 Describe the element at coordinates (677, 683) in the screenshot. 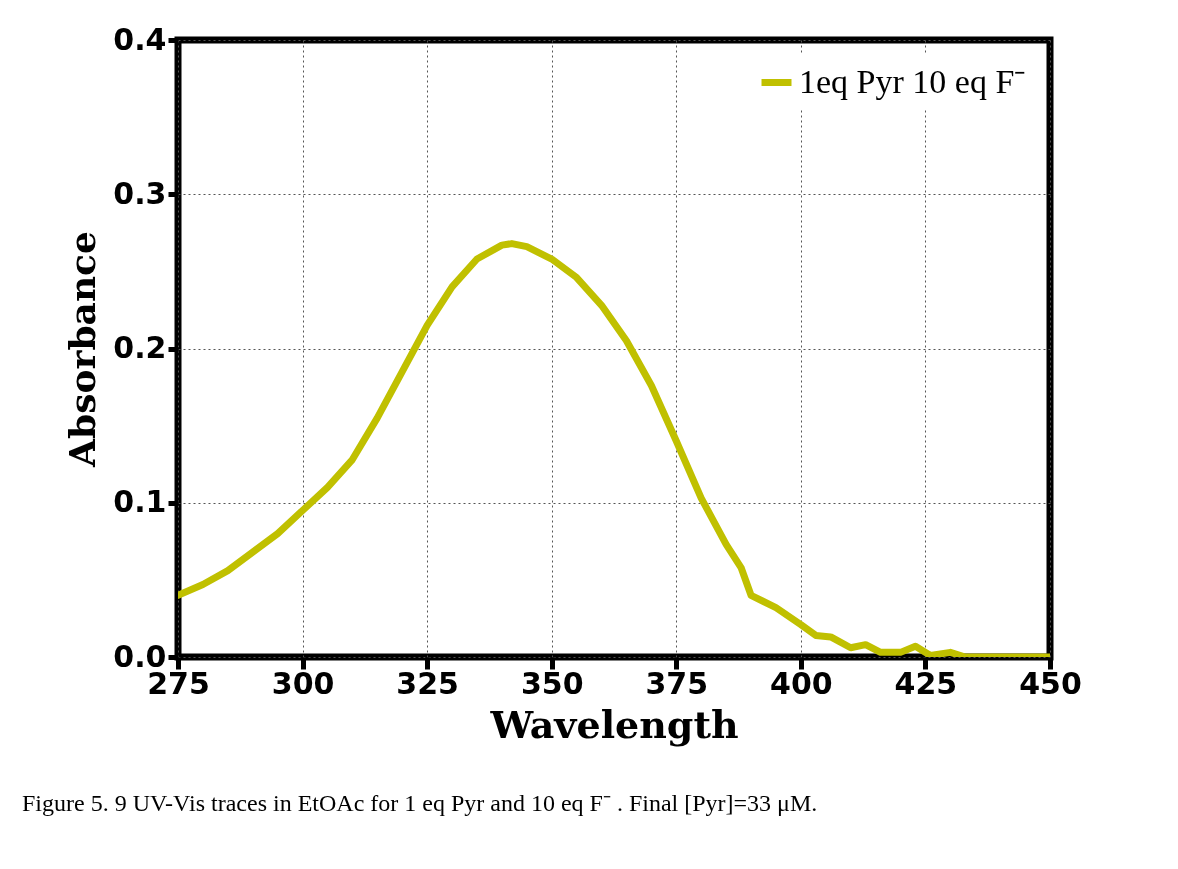

I see `x-tick-label: 375` at that location.